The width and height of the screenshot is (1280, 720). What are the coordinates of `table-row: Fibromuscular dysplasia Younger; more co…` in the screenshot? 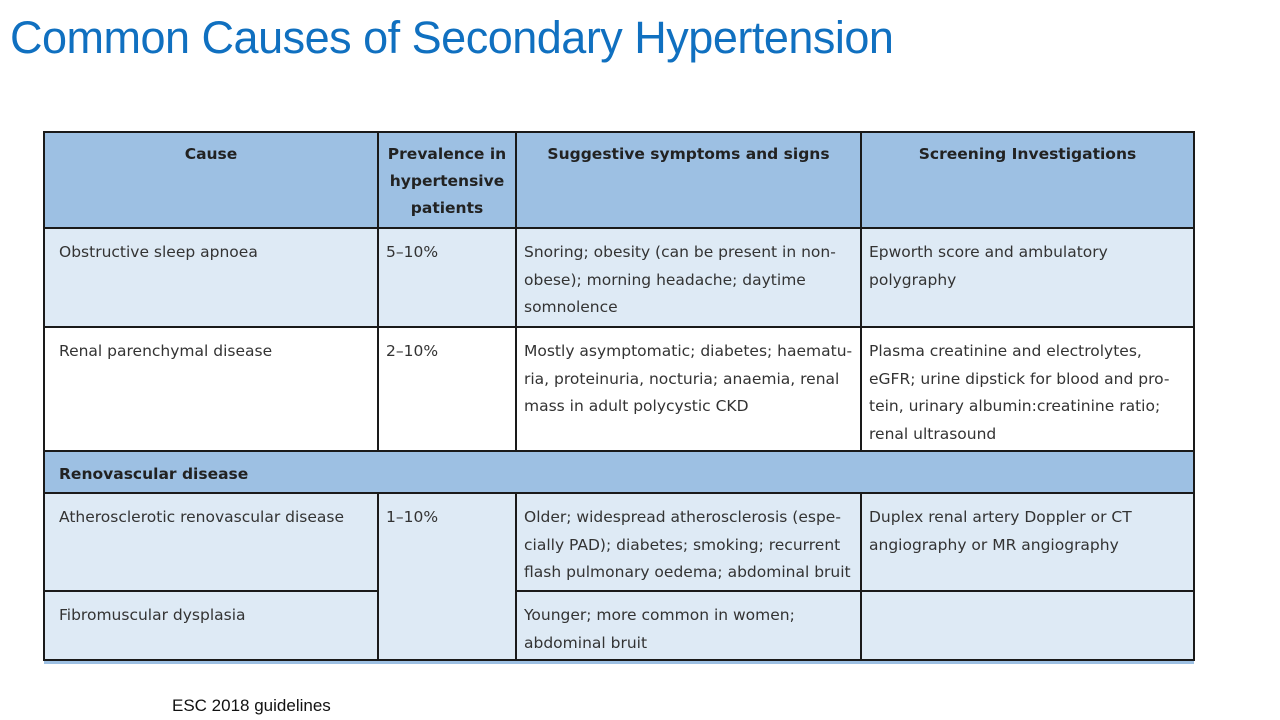 It's located at (619, 625).